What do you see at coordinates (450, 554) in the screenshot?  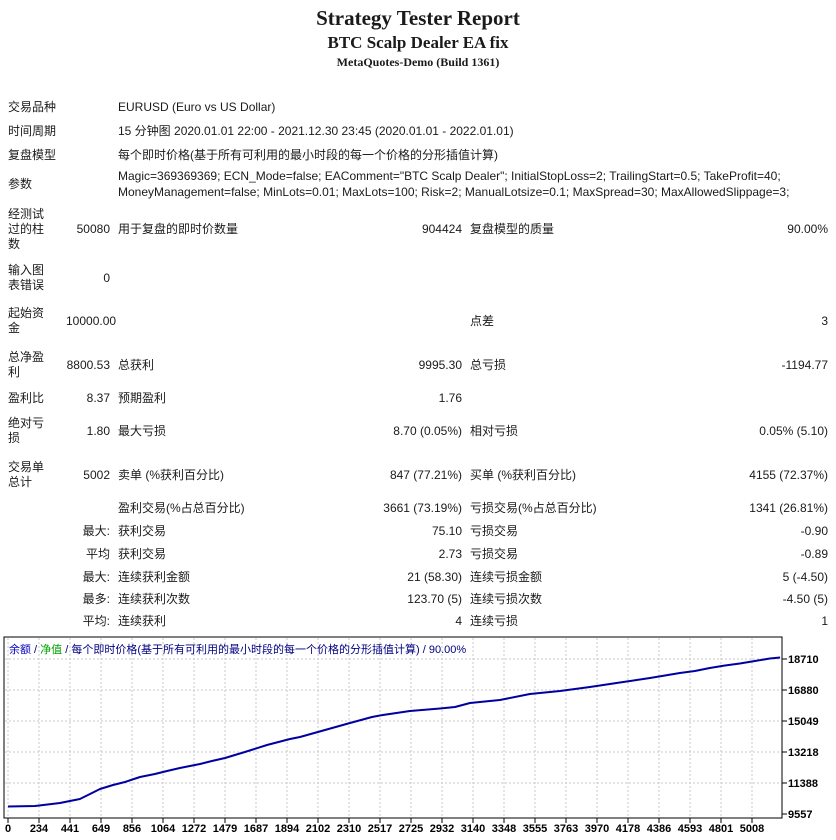 I see `value-2: 2.73` at bounding box center [450, 554].